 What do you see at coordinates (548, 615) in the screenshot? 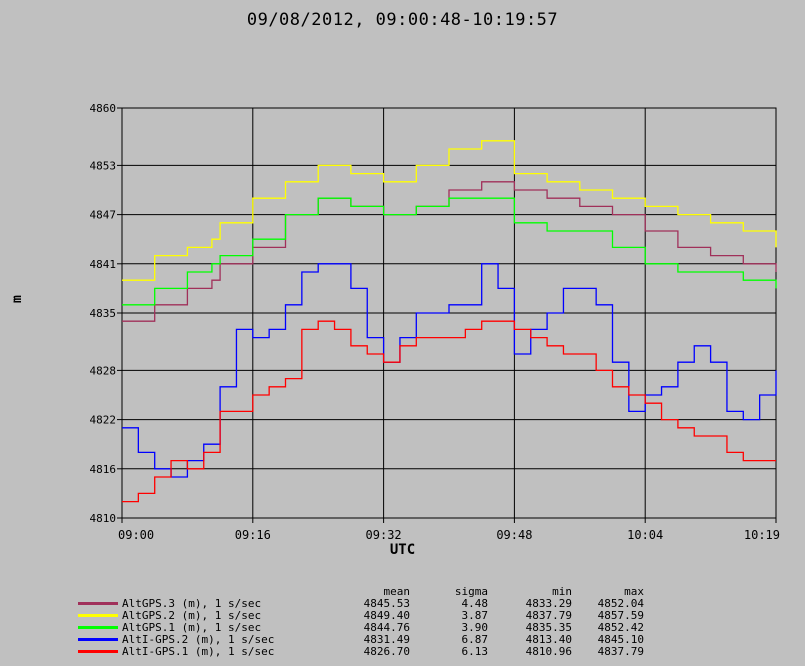
I see `min-value: 4837.79` at bounding box center [548, 615].